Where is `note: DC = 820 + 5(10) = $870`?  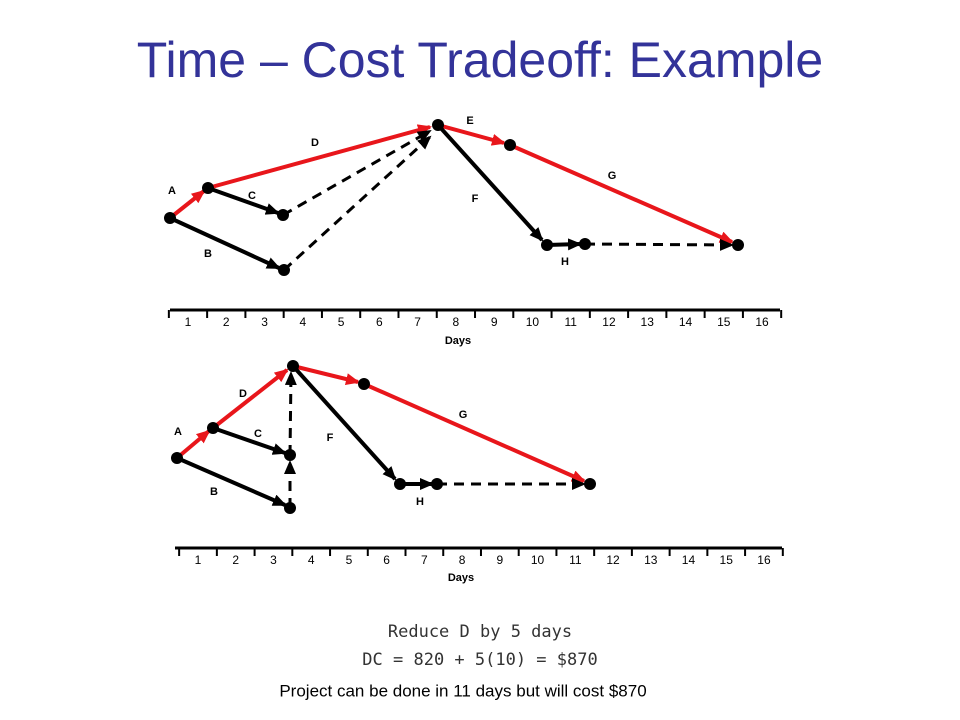 note: DC = 820 + 5(10) = $870 is located at coordinates (479, 660).